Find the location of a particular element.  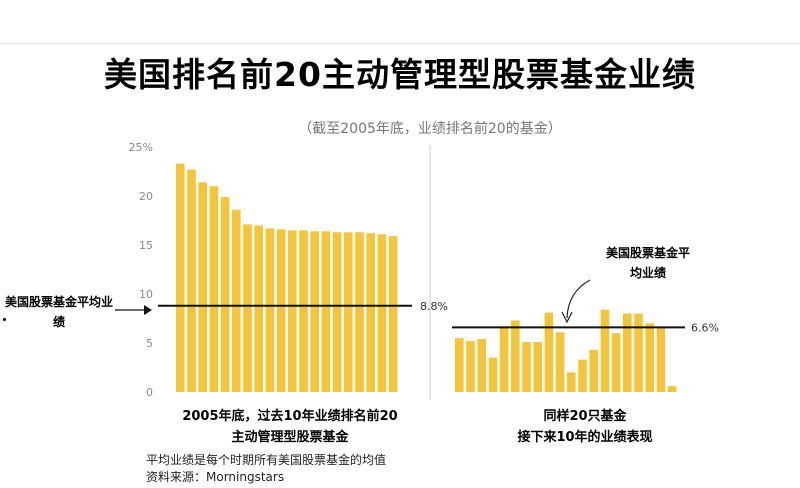

average-label-panel2: 6.6% is located at coordinates (705, 327).